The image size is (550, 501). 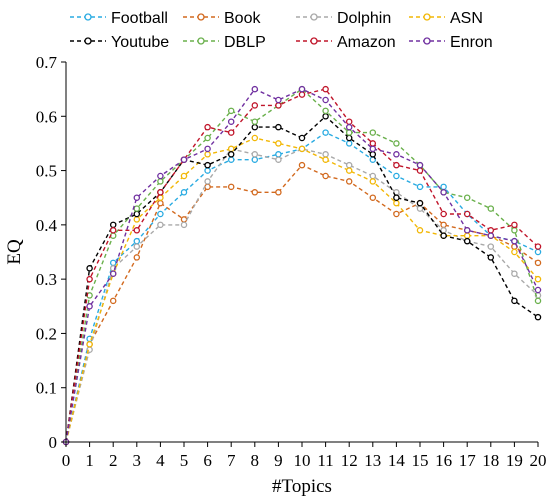 What do you see at coordinates (140, 42) in the screenshot?
I see `legend-label: Youtube` at bounding box center [140, 42].